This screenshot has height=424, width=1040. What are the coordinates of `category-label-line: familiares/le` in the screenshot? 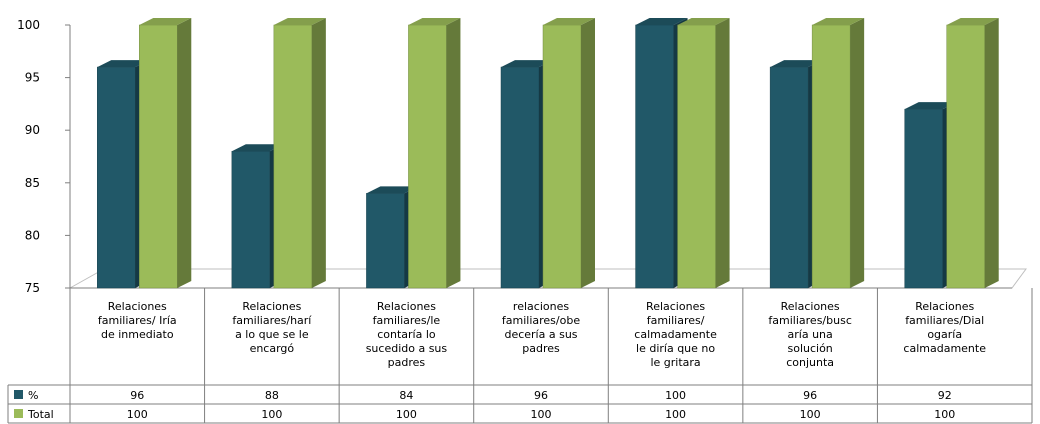 It's located at (407, 320).